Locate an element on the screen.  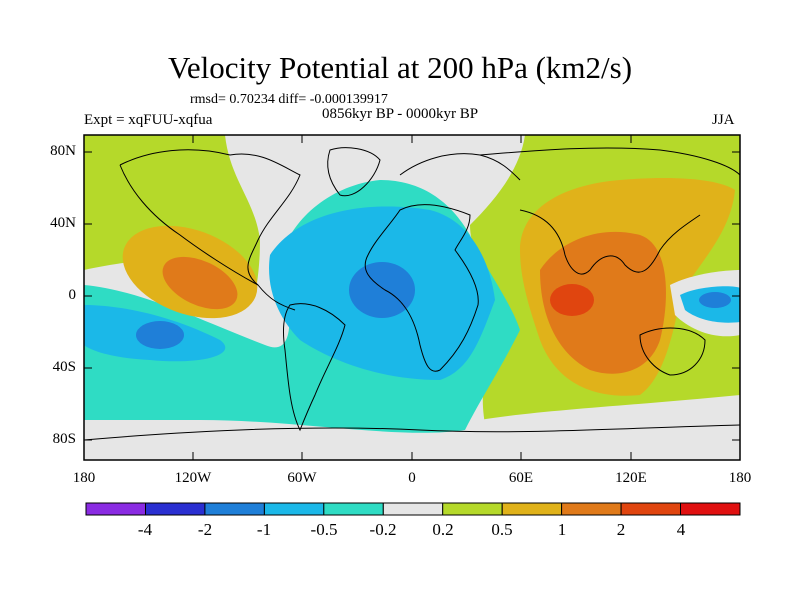
colorbar is located at coordinates (413, 509).